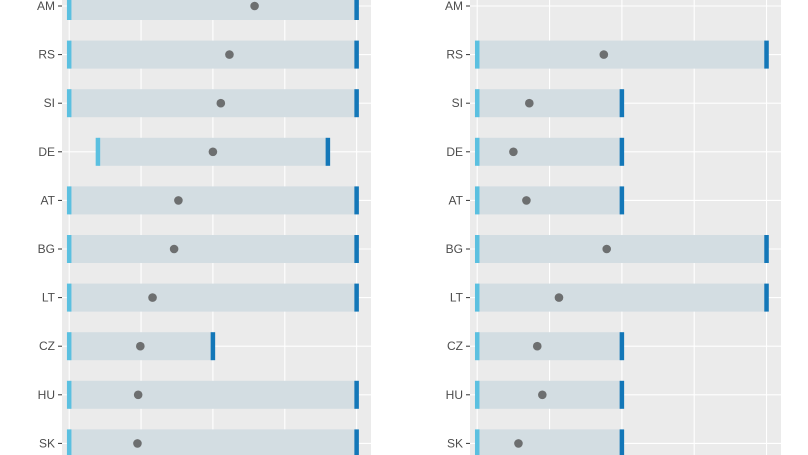 Image resolution: width=808 pixels, height=455 pixels. I want to click on range-band-cz, so click(549, 346).